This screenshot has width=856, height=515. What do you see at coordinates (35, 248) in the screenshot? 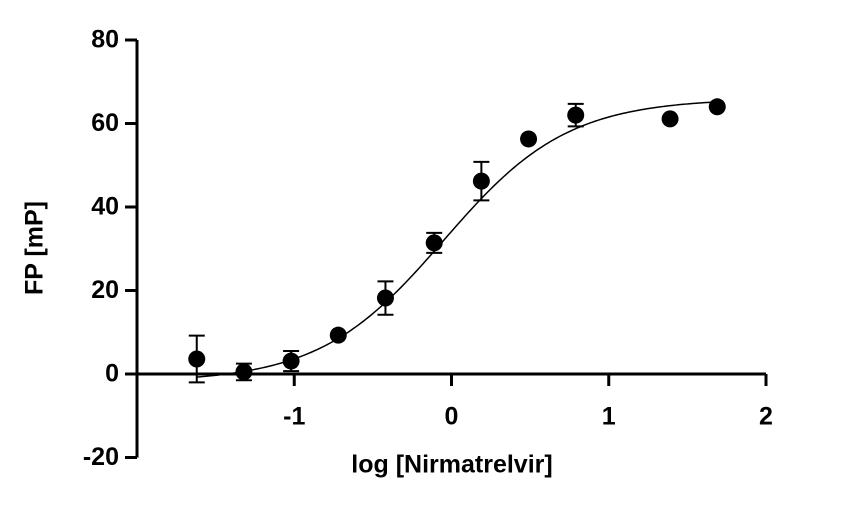
I see `y-axis-label: FP [mP]` at bounding box center [35, 248].